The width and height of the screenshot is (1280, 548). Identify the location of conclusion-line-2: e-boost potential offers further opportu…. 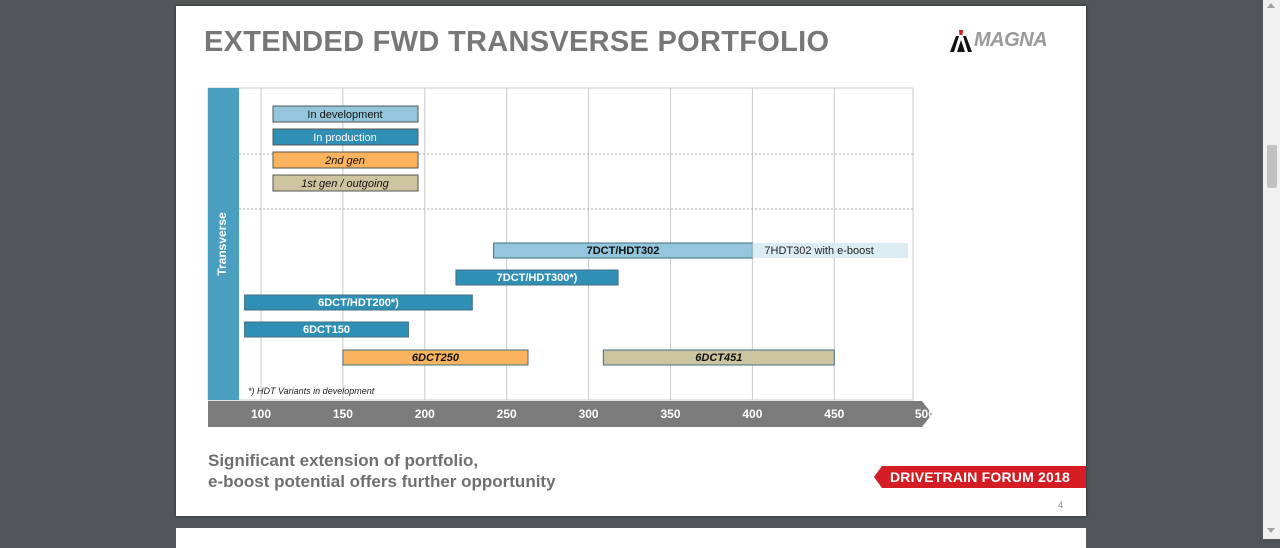
(382, 481).